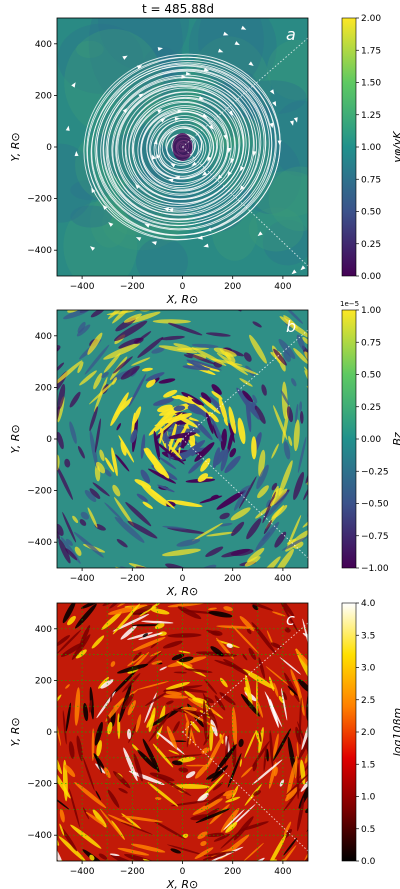  I want to click on colorbar-label: Bz, so click(395, 439).